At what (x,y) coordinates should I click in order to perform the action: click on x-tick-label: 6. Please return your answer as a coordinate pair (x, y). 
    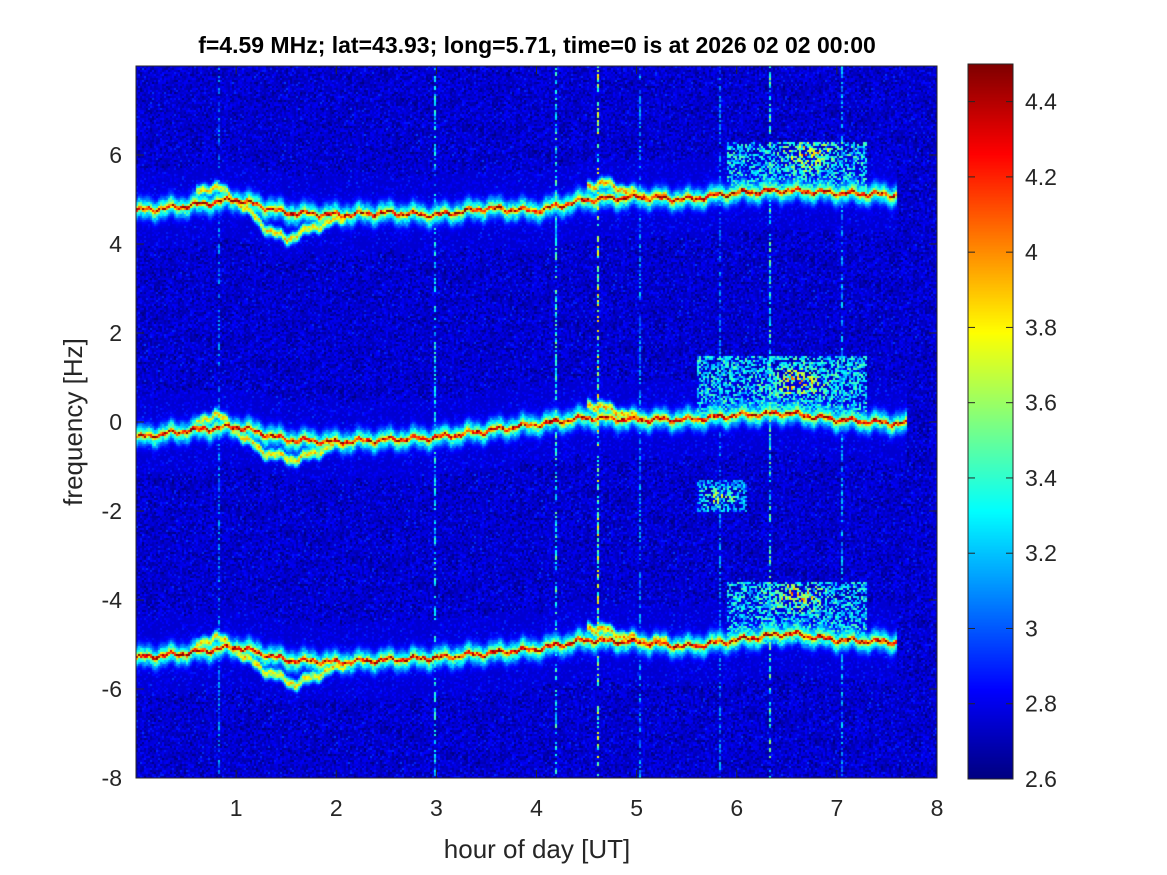
    Looking at the image, I should click on (736, 808).